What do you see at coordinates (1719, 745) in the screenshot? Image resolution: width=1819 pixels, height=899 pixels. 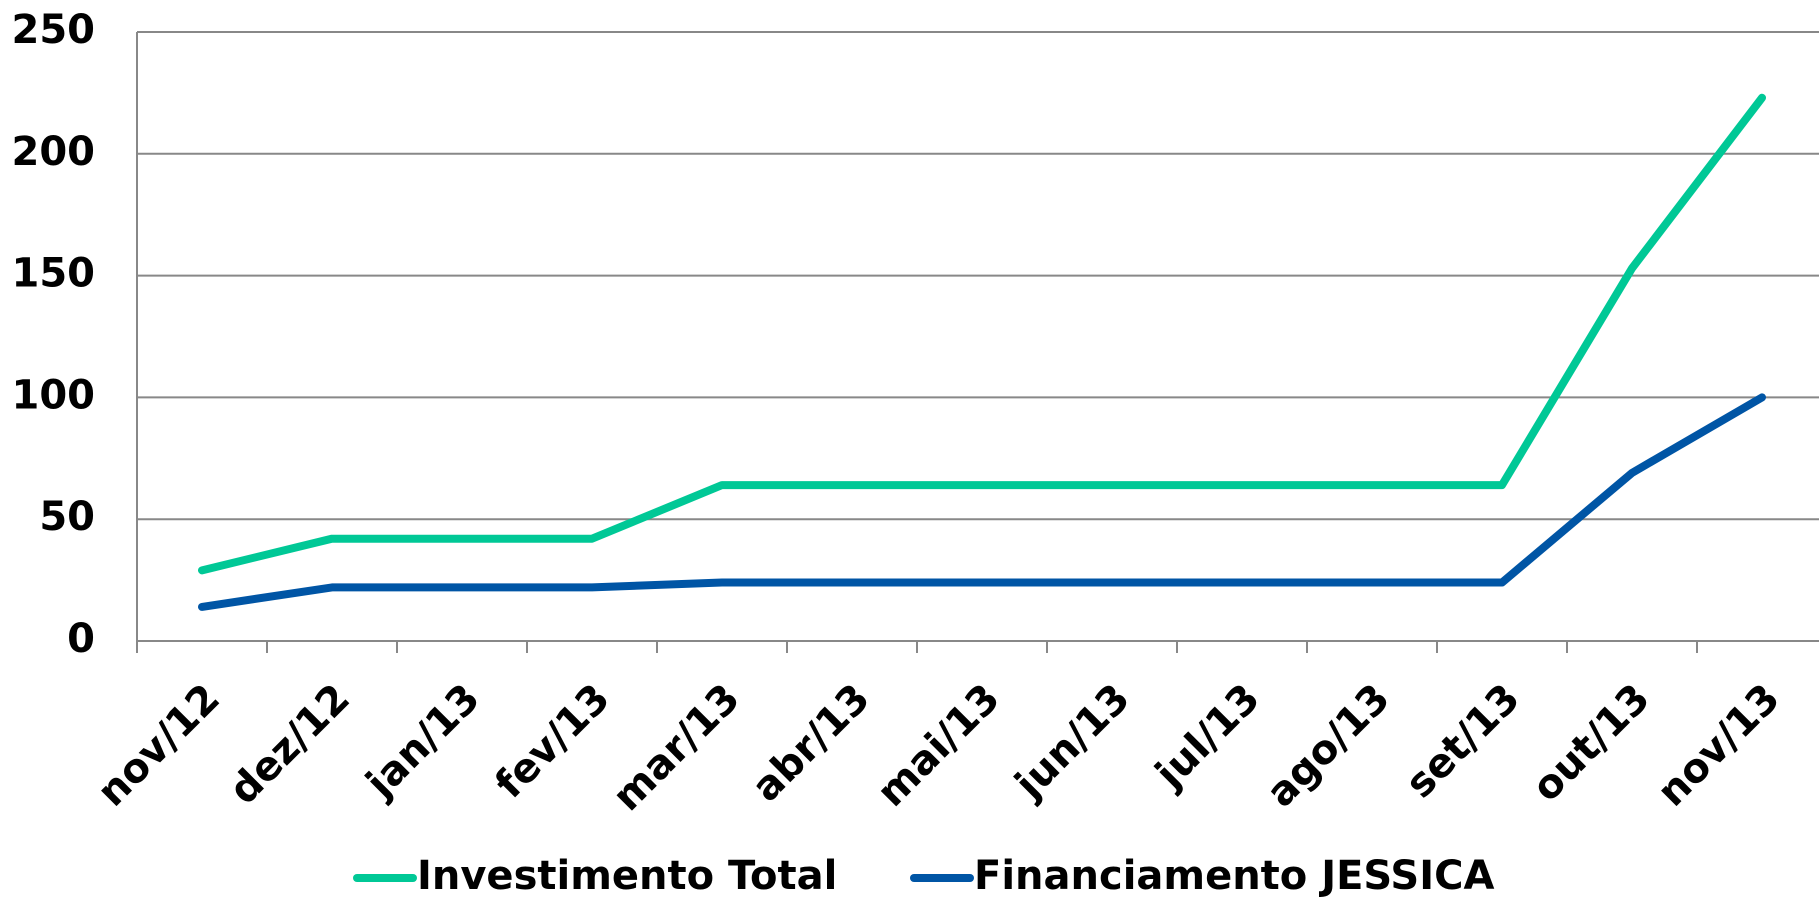 I see `x-tick-label: nov/13` at bounding box center [1719, 745].